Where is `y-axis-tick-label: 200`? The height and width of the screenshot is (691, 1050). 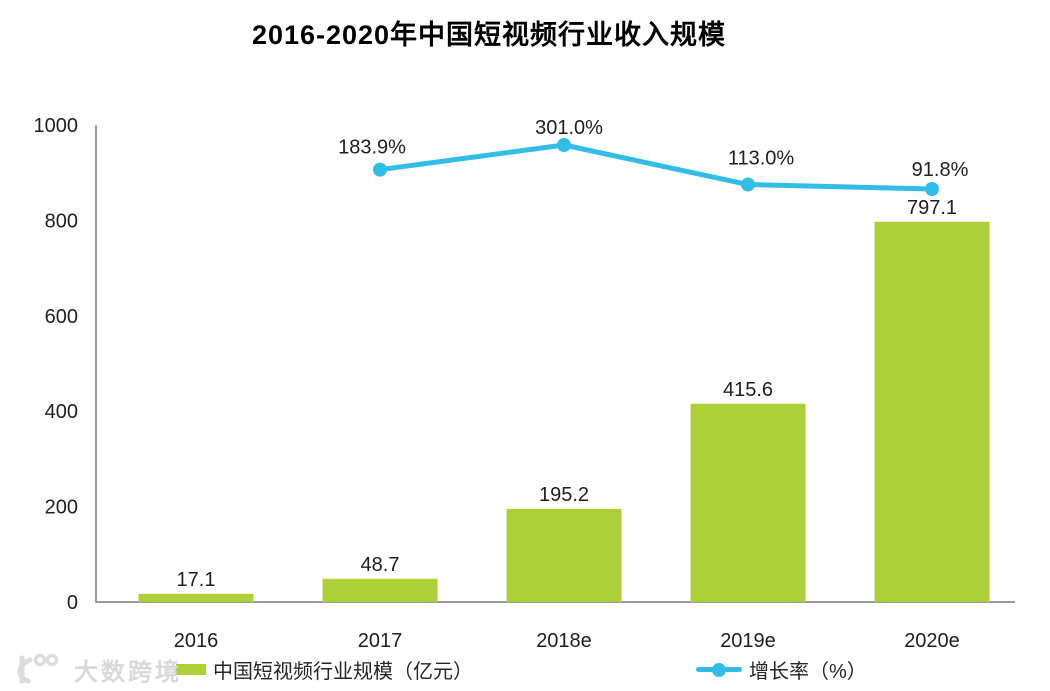 y-axis-tick-label: 200 is located at coordinates (61, 508).